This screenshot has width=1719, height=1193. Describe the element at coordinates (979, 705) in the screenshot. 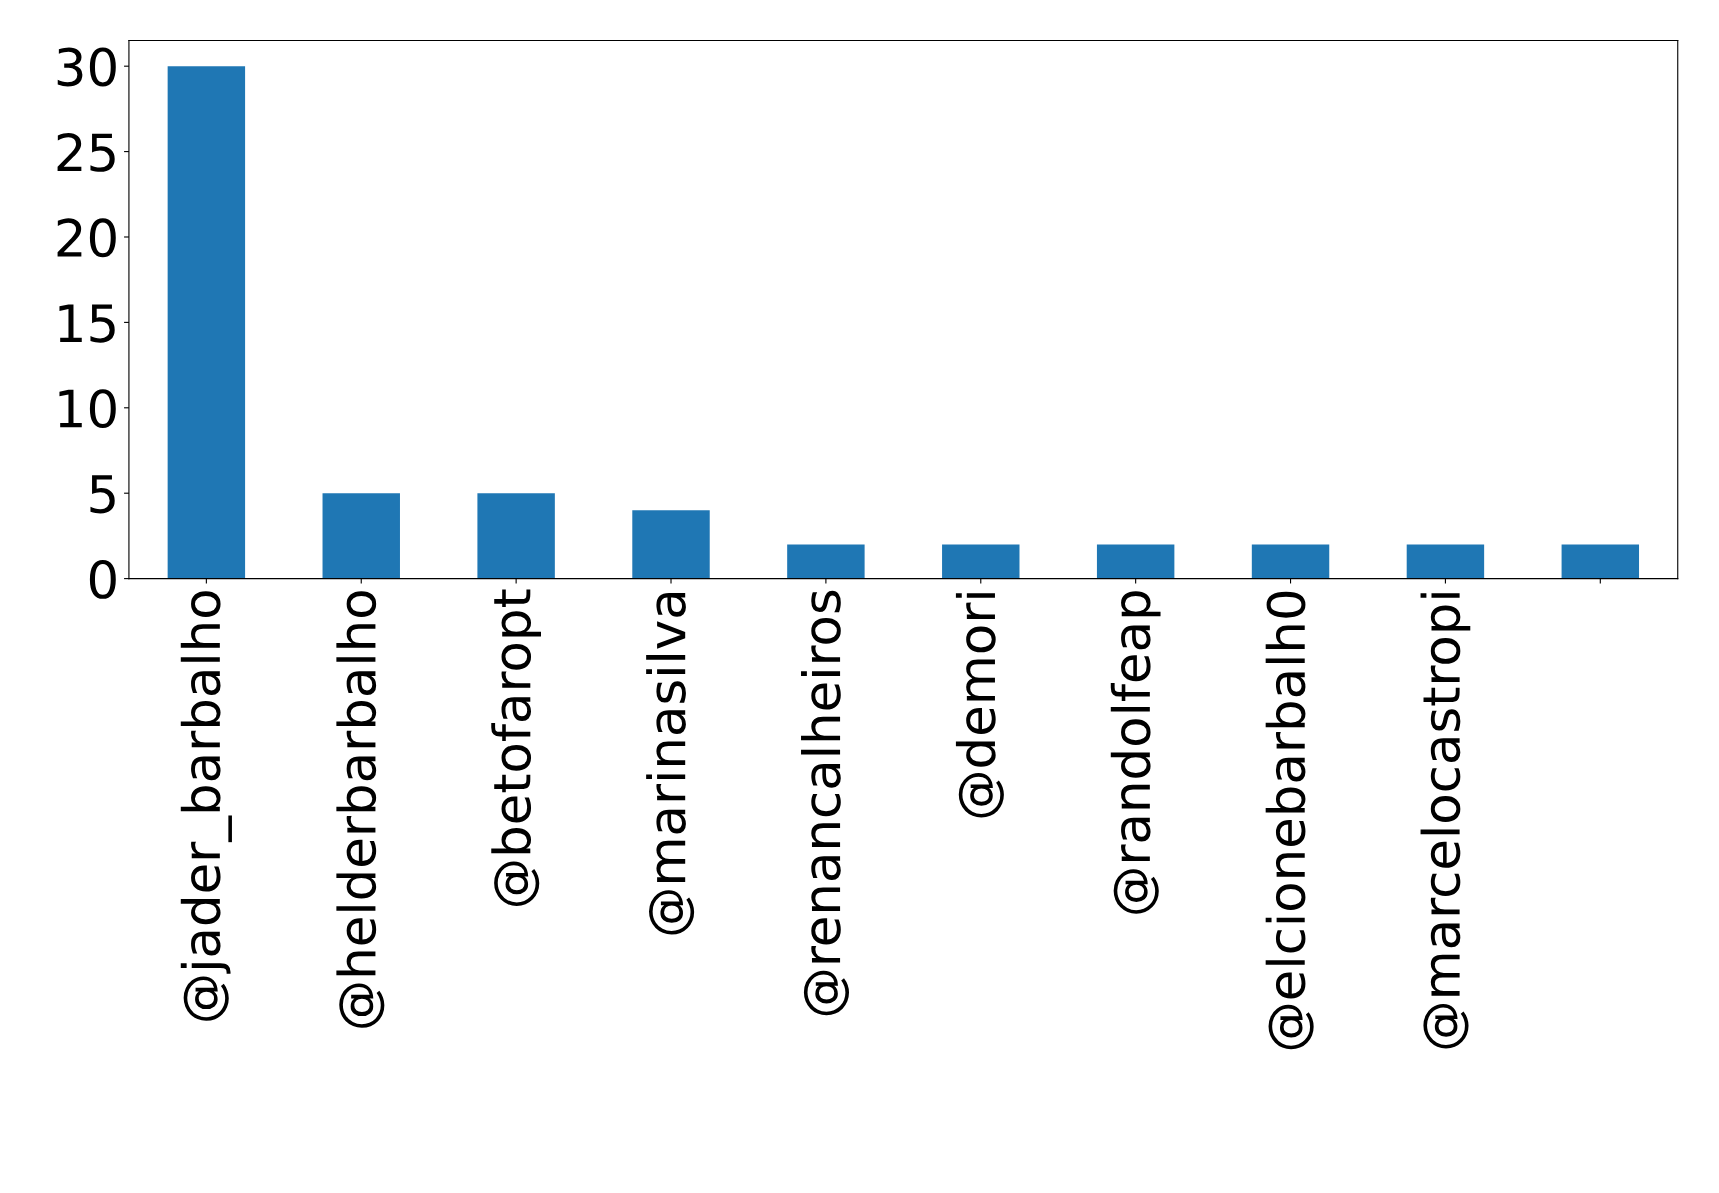

I see `x-tick-label: @demori` at that location.